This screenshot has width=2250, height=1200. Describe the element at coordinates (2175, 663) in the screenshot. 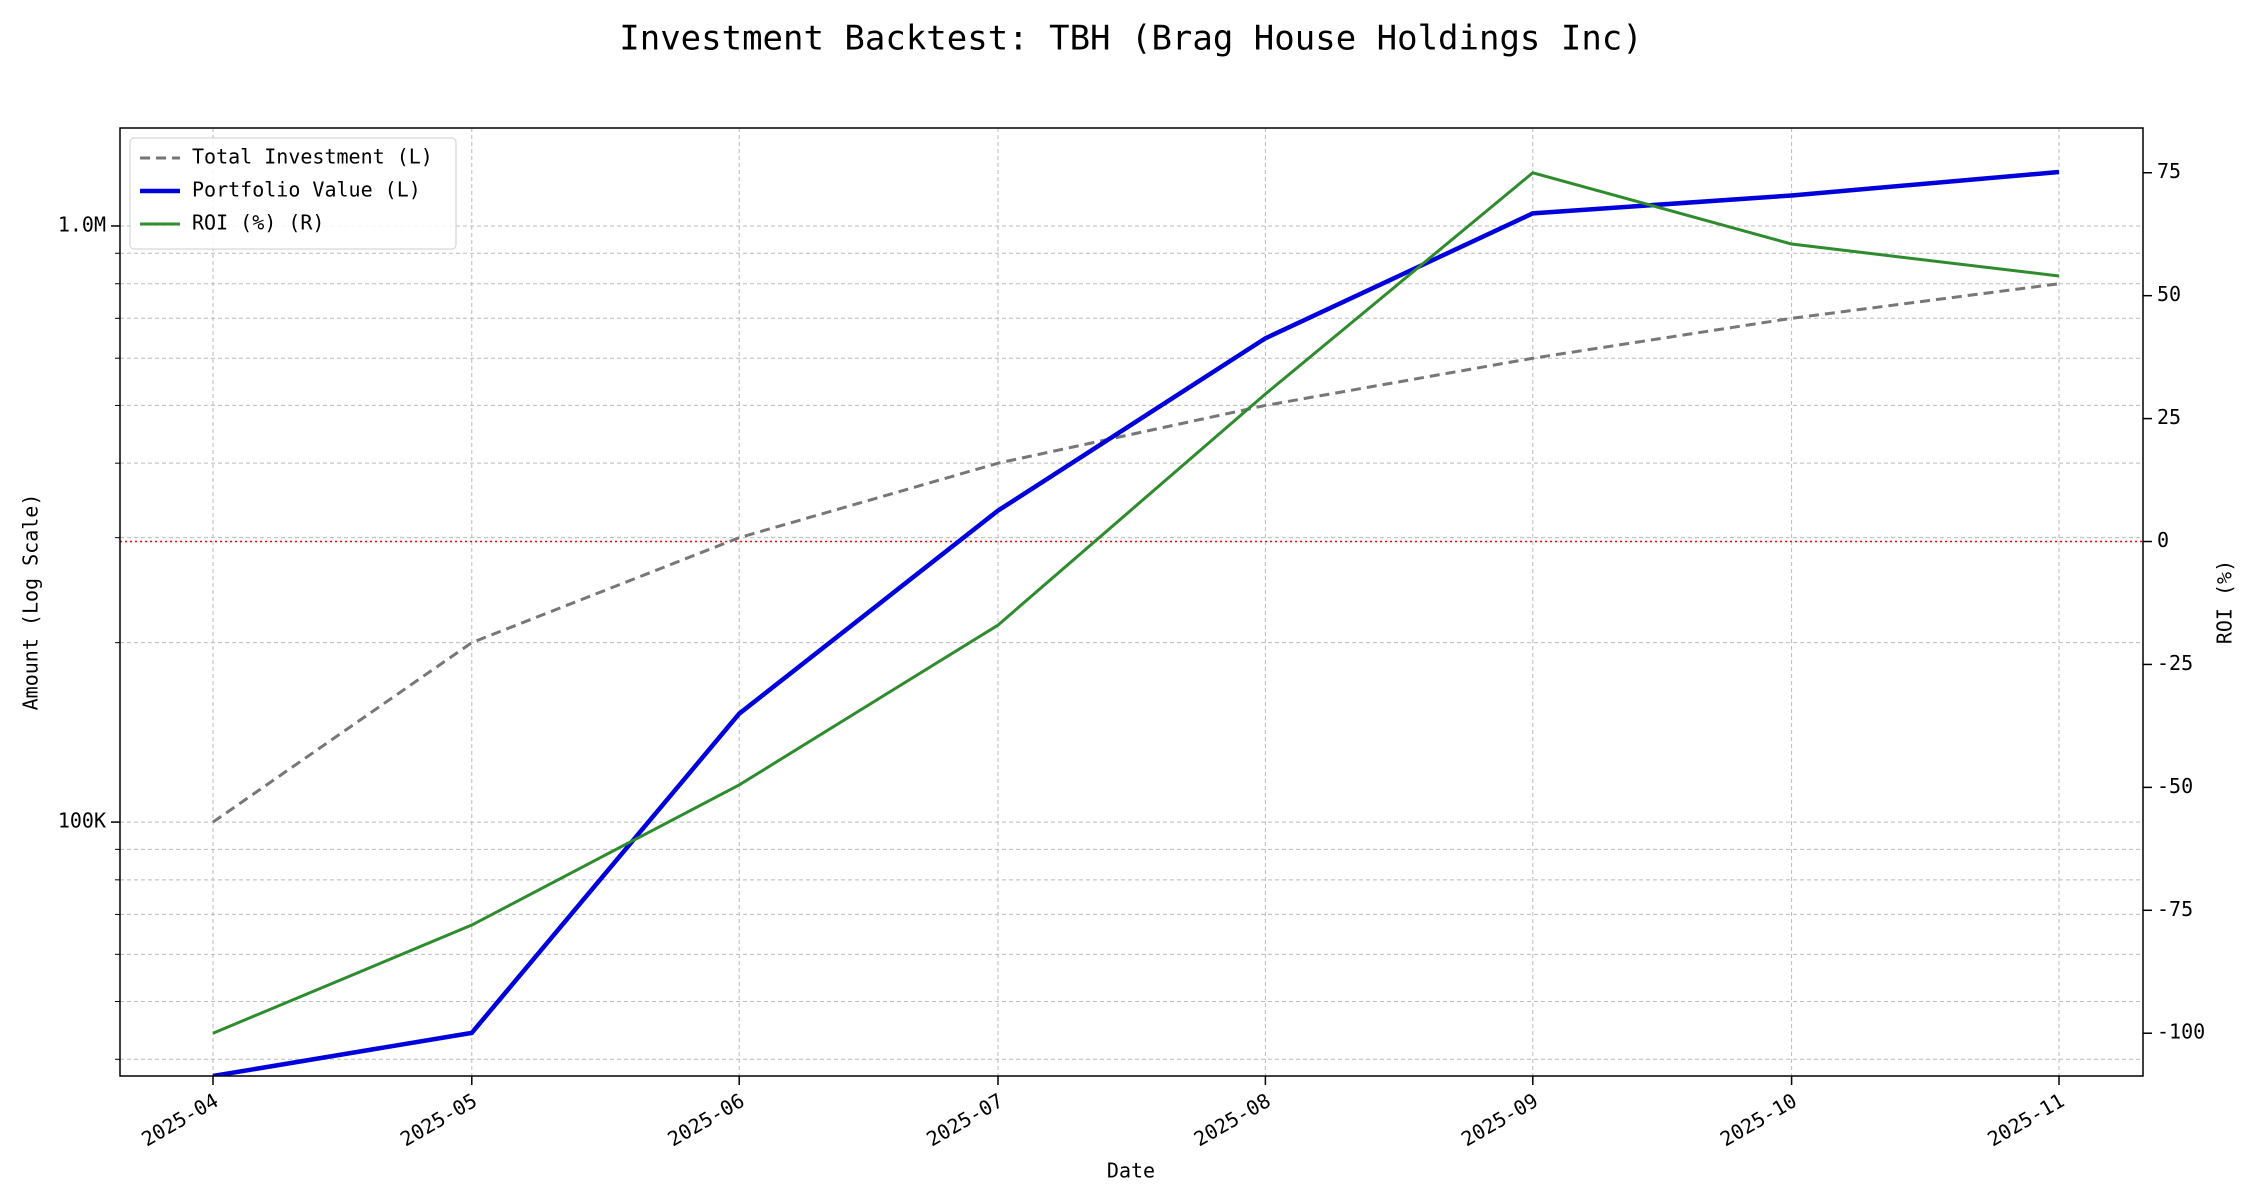

I see `y2-tick-label: -25` at that location.